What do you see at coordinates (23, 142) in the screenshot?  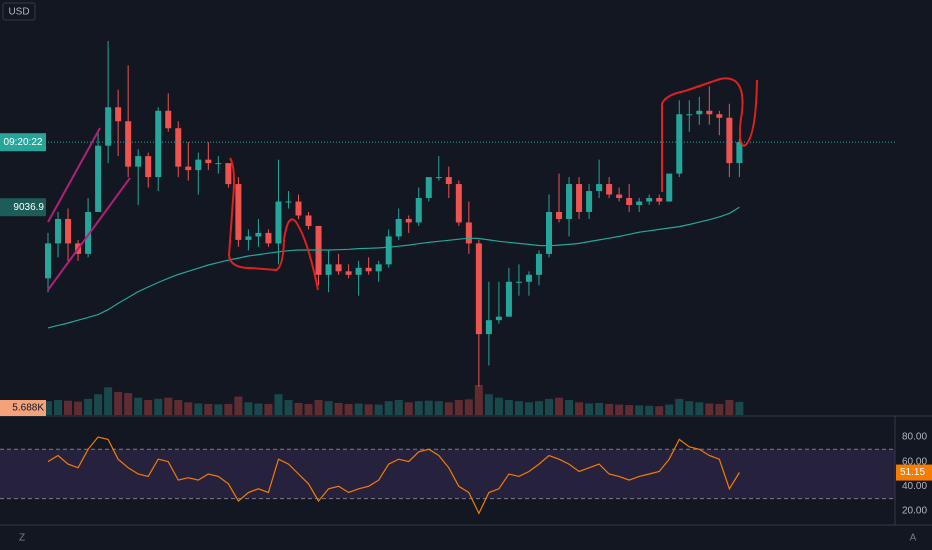 I see `countdown-box` at bounding box center [23, 142].